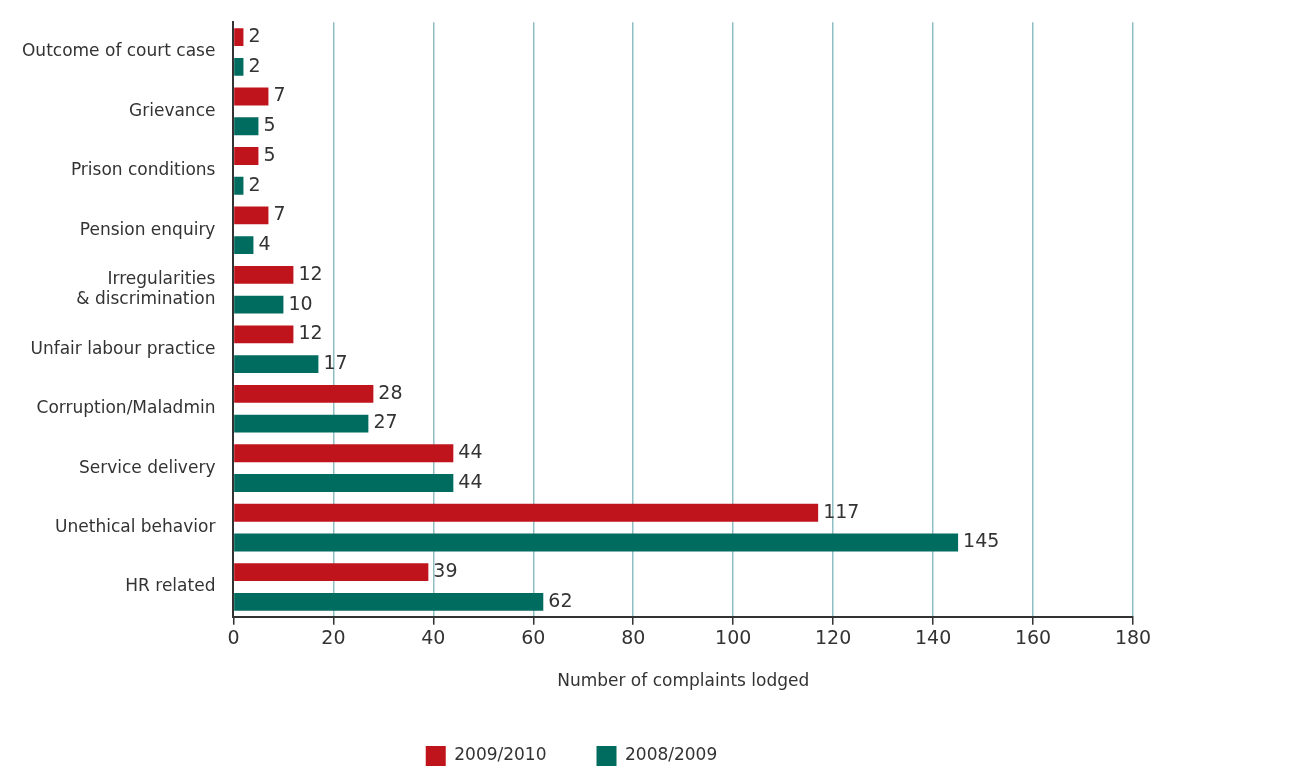 This screenshot has height=782, width=1291. Describe the element at coordinates (733, 637) in the screenshot. I see `x-tick-label: 100` at that location.